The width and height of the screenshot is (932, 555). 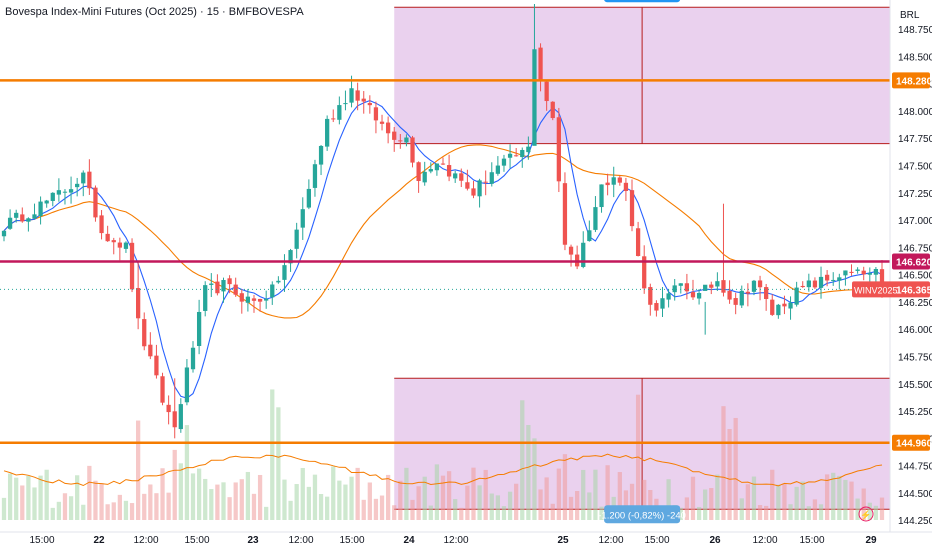 I want to click on price-tick-label: 146.750, so click(x=915, y=248).